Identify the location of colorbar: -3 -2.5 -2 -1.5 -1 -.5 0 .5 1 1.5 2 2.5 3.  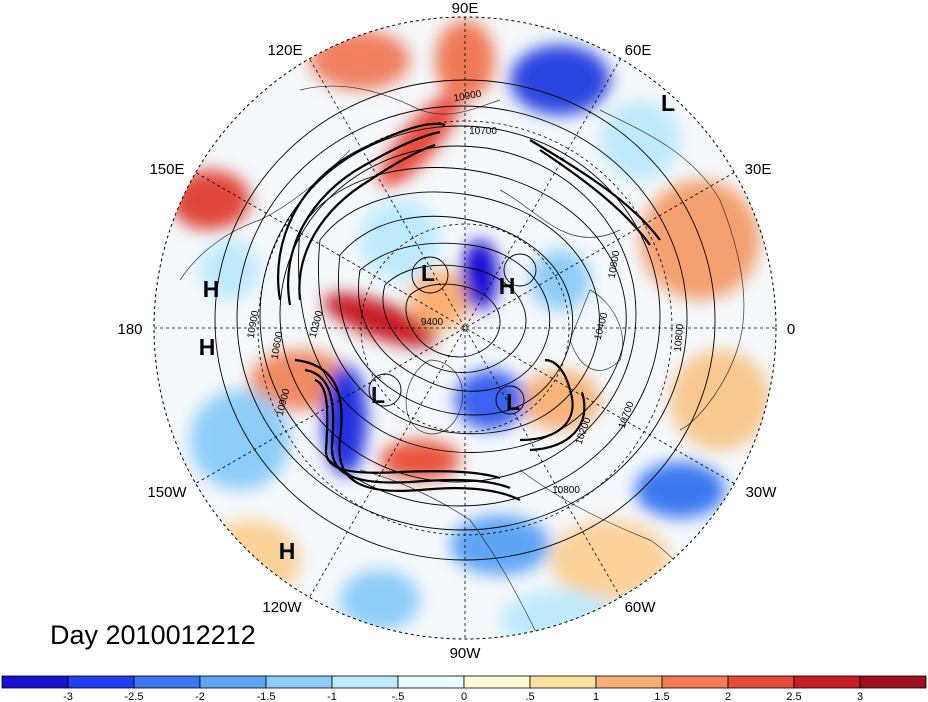
(464, 688).